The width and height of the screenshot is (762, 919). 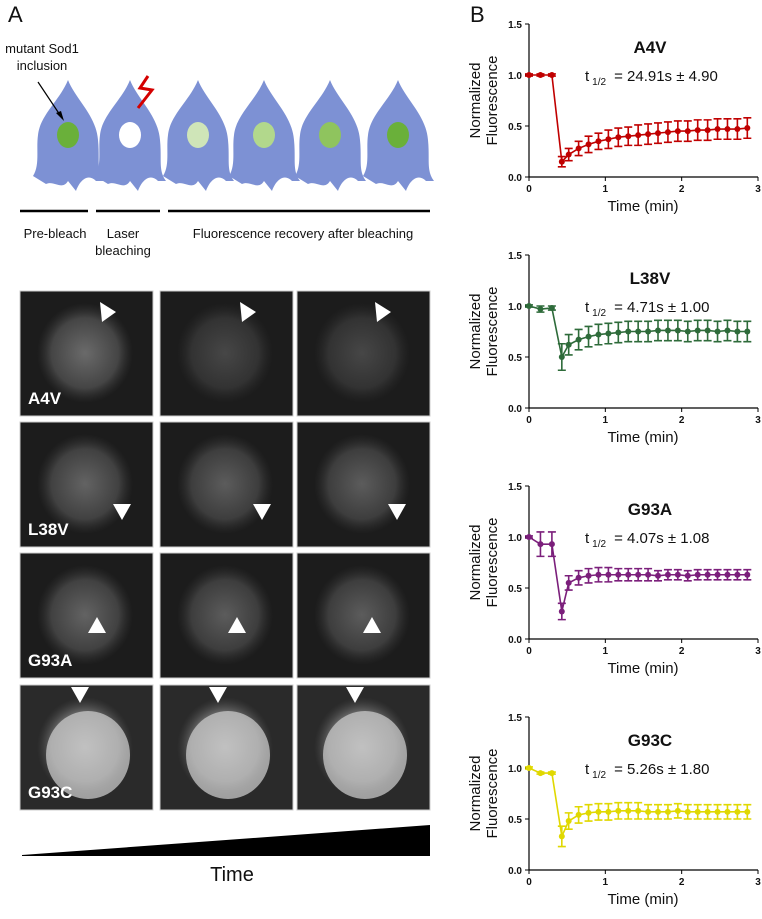 I want to click on x-tick-label: 1, so click(x=606, y=189).